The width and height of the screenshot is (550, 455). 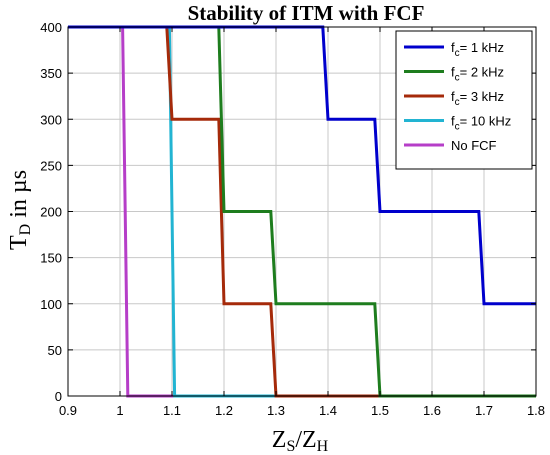 What do you see at coordinates (55, 350) in the screenshot?
I see `y-tick-label: 50` at bounding box center [55, 350].